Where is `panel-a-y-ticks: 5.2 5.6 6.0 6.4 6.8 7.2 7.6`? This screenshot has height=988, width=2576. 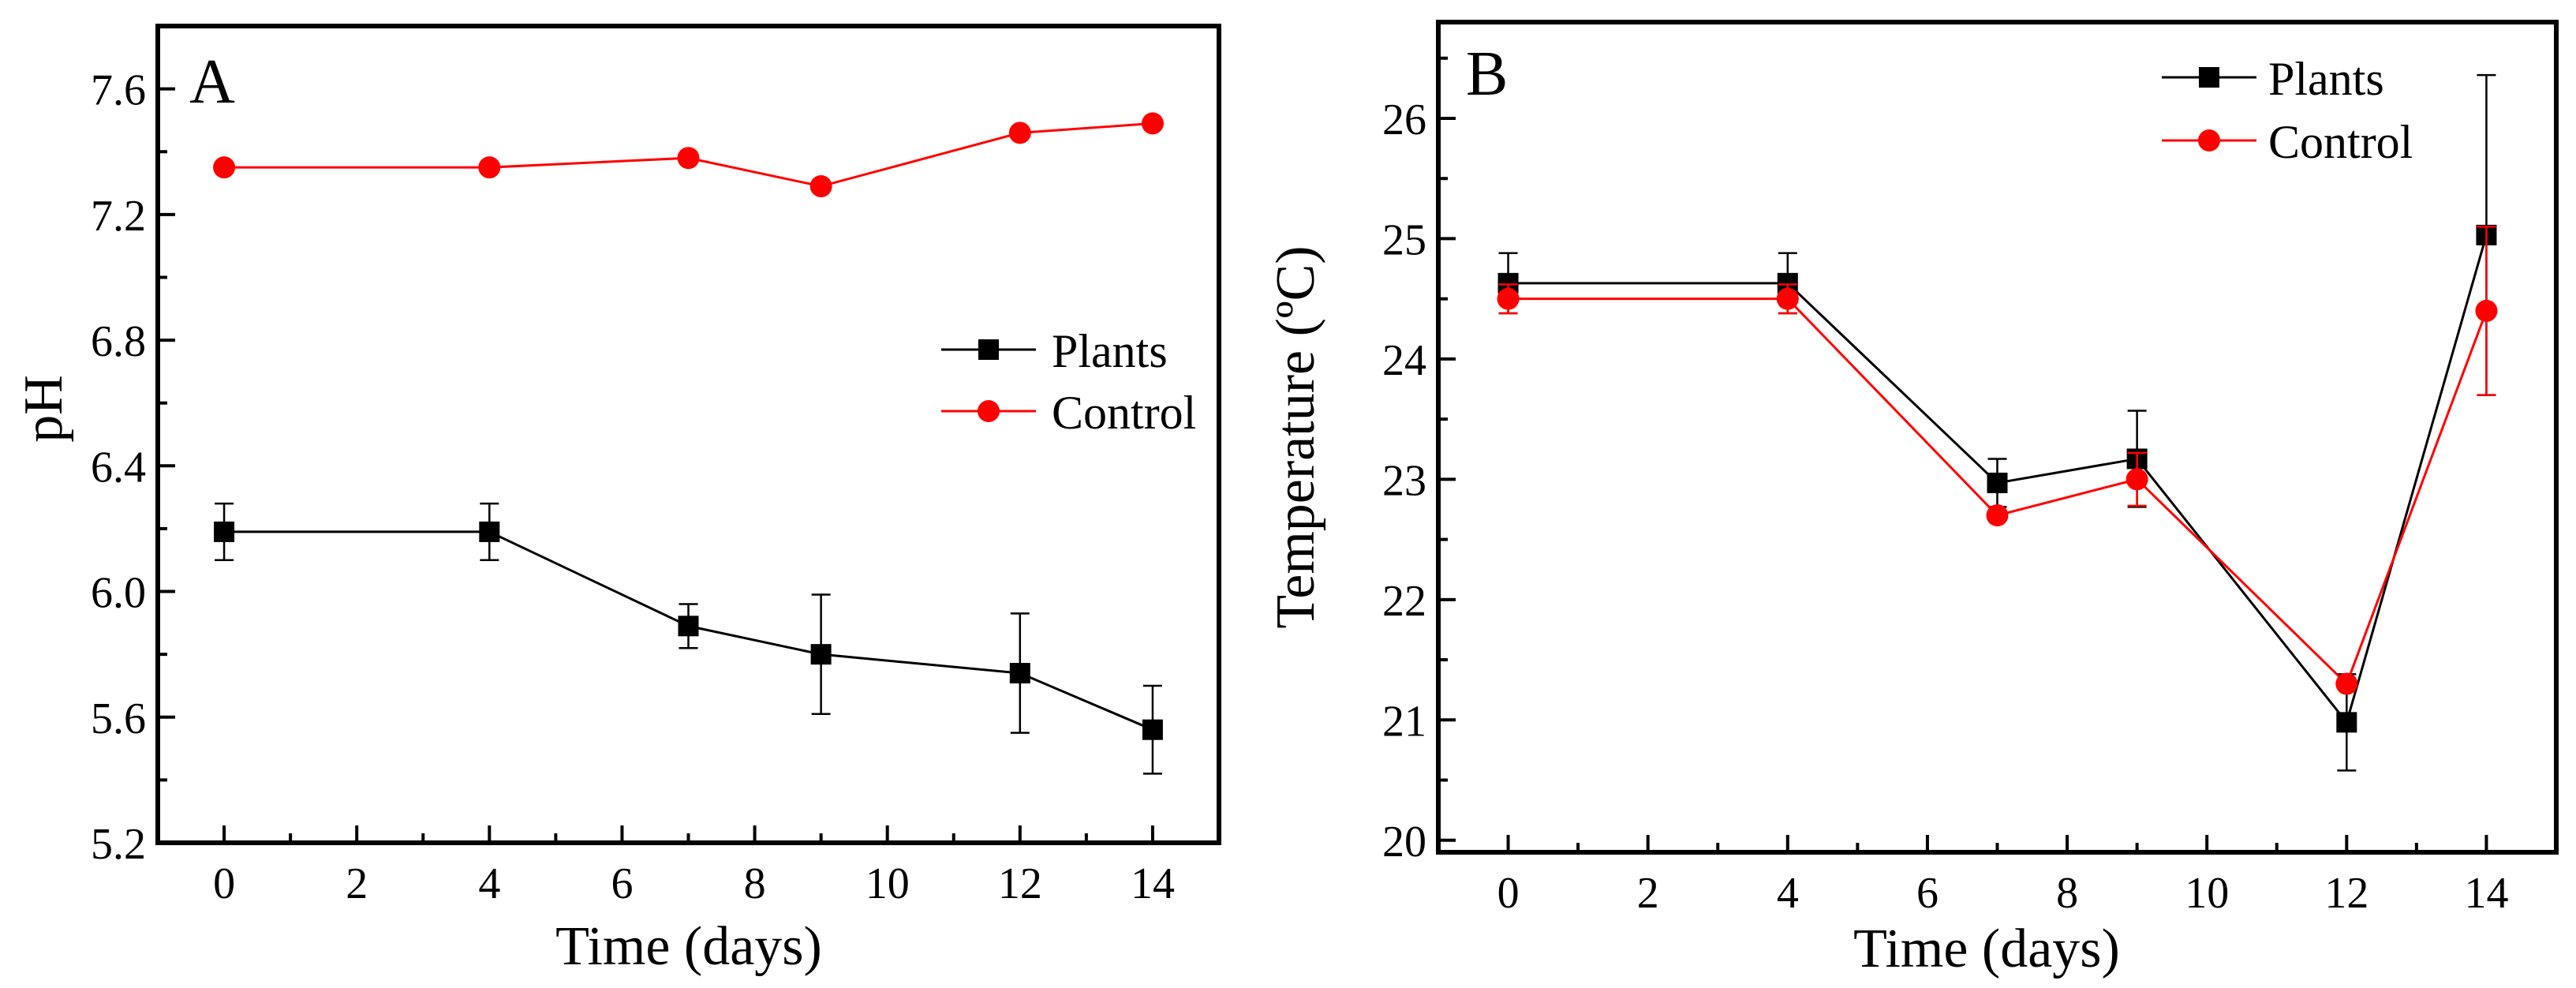 panel-a-y-ticks: 5.2 5.6 6.0 6.4 6.8 7.2 7.6 is located at coordinates (133, 447).